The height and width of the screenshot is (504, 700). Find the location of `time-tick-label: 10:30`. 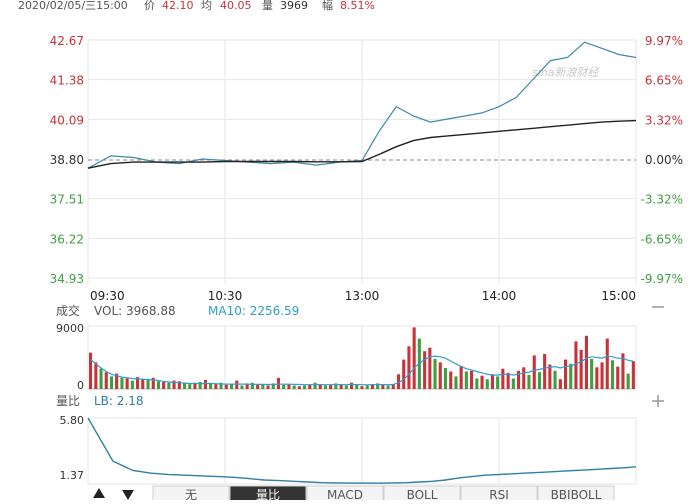

time-tick-label: 10:30 is located at coordinates (225, 296).